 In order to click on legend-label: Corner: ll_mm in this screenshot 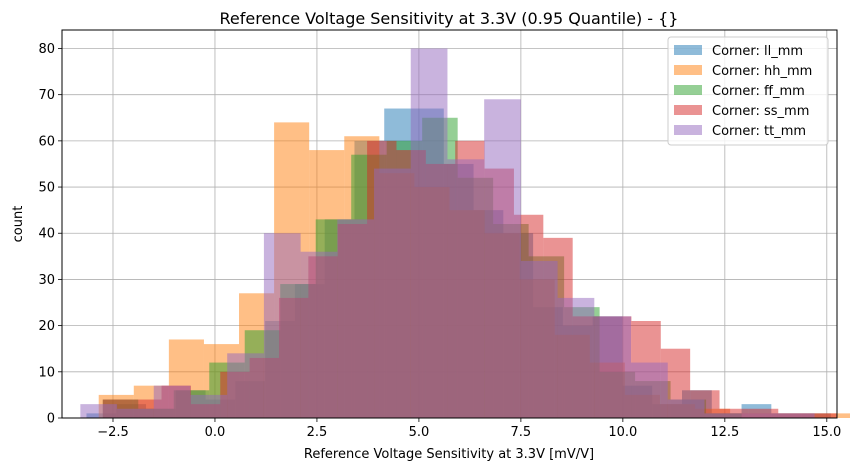, I will do `click(757, 51)`.